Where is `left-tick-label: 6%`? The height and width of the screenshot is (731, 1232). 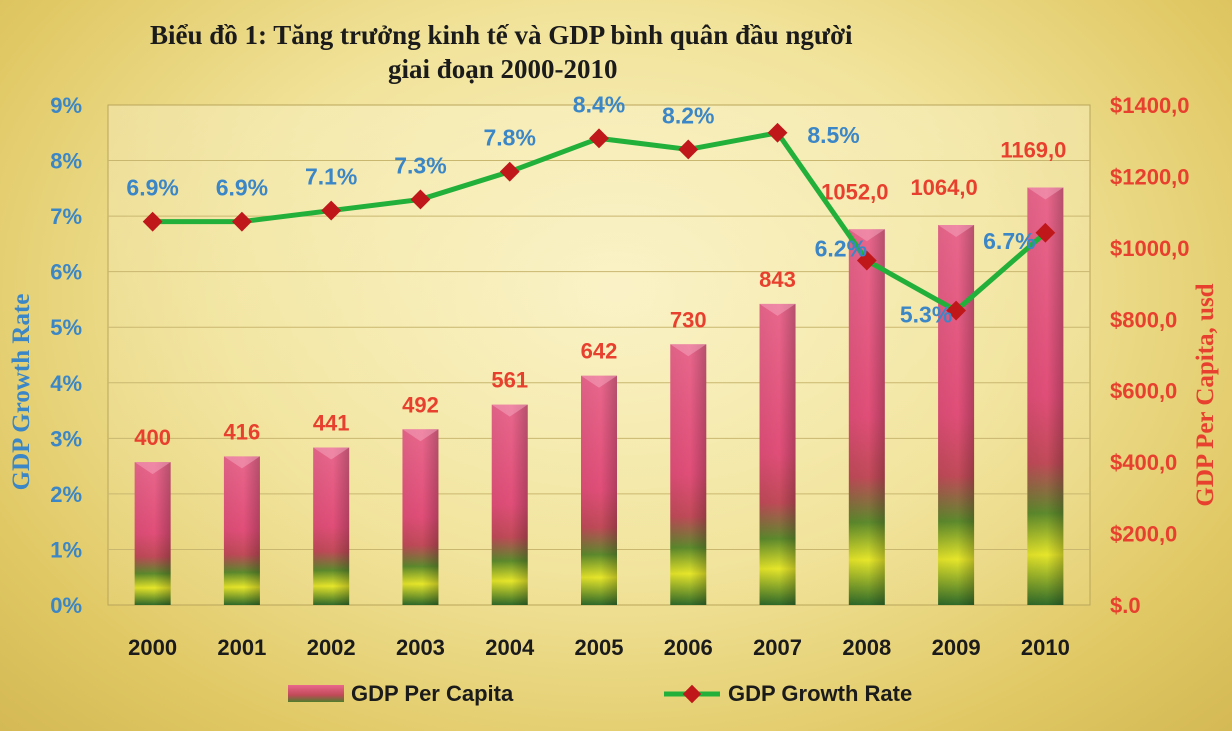
left-tick-label: 6% is located at coordinates (66, 272).